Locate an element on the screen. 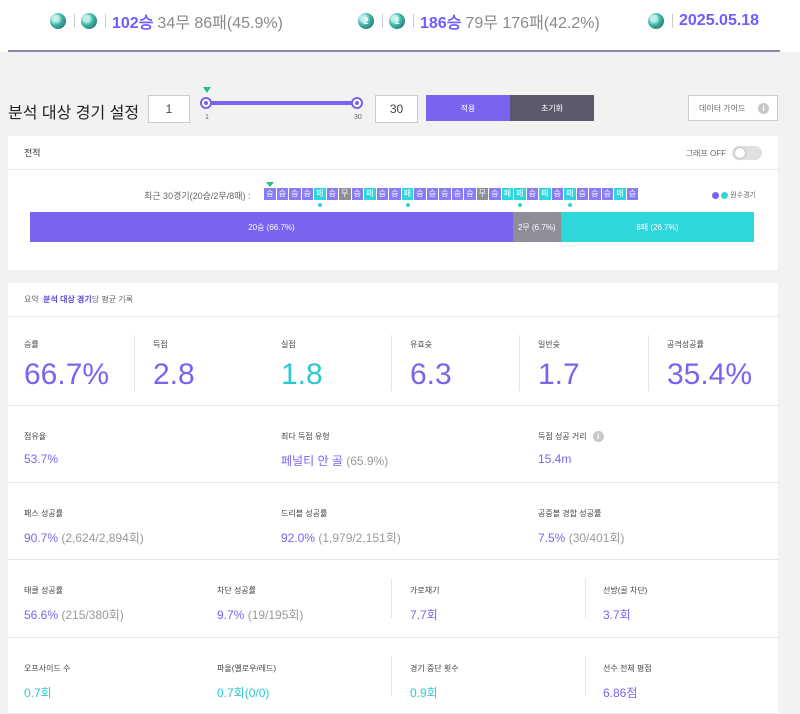  record-wins: 186승 is located at coordinates (441, 23).